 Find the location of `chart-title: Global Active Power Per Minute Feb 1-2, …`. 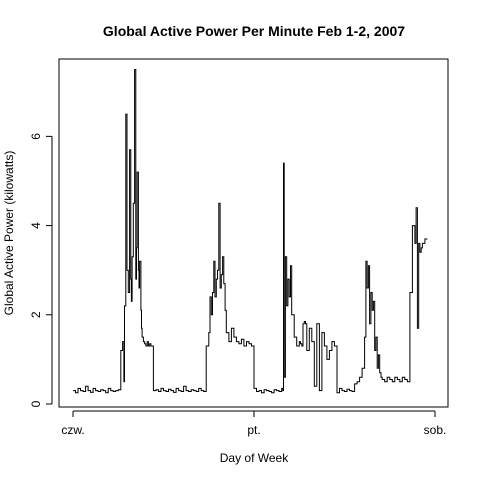

chart-title: Global Active Power Per Minute Feb 1-2, … is located at coordinates (254, 31).